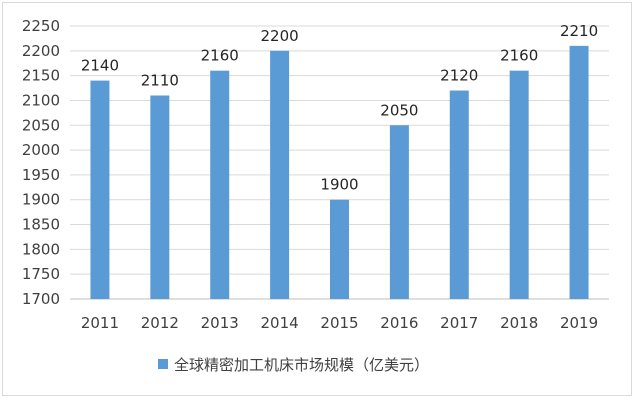  What do you see at coordinates (160, 80) in the screenshot?
I see `data-label-2012: 2110` at bounding box center [160, 80].